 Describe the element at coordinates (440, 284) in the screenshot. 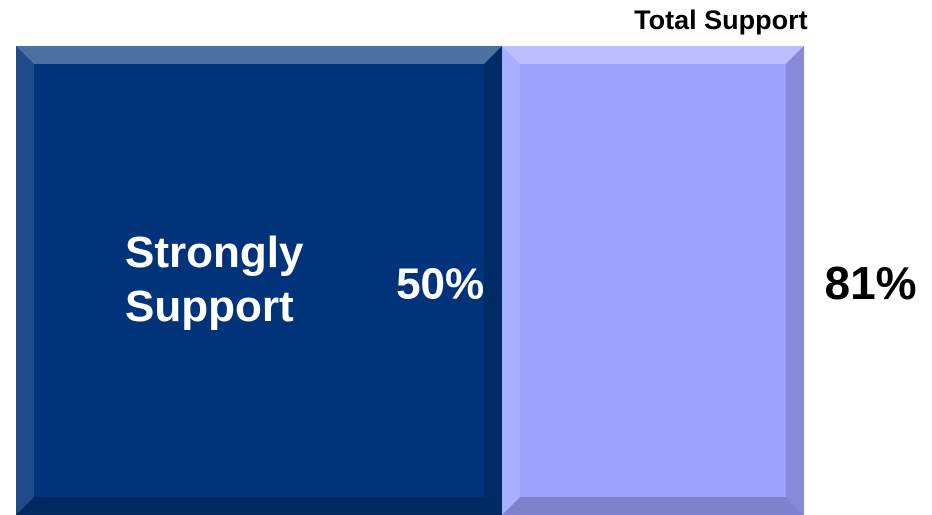

I see `data-label: 50%` at that location.